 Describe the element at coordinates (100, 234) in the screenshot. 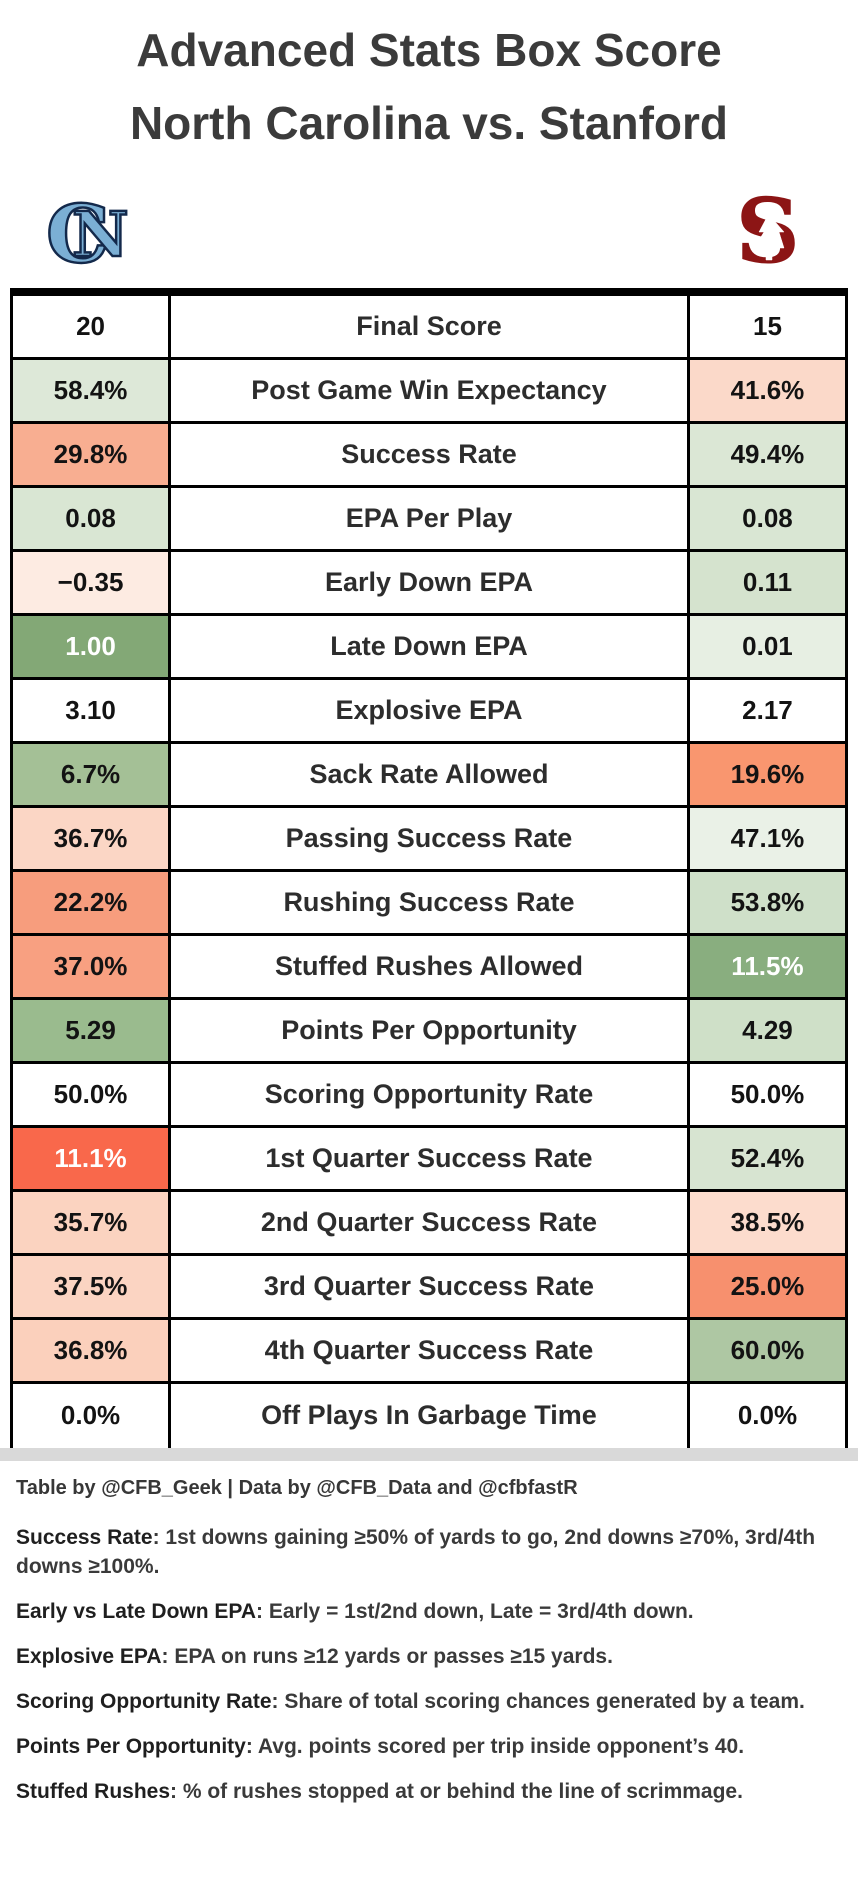

I see `svg-text: N` at that location.